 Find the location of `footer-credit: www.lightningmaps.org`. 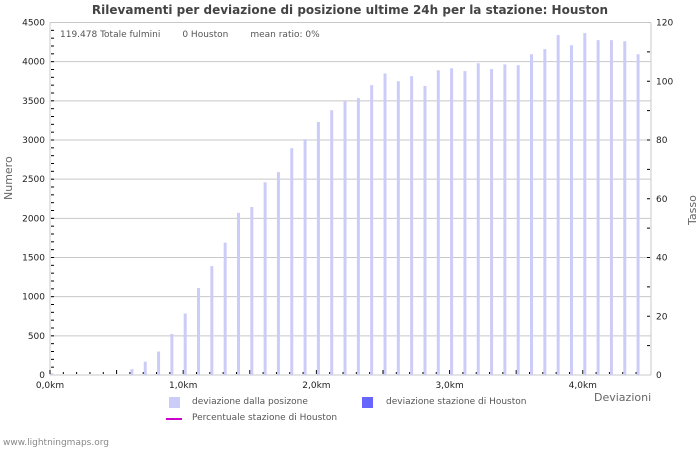

footer-credit: www.lightningmaps.org is located at coordinates (56, 443).